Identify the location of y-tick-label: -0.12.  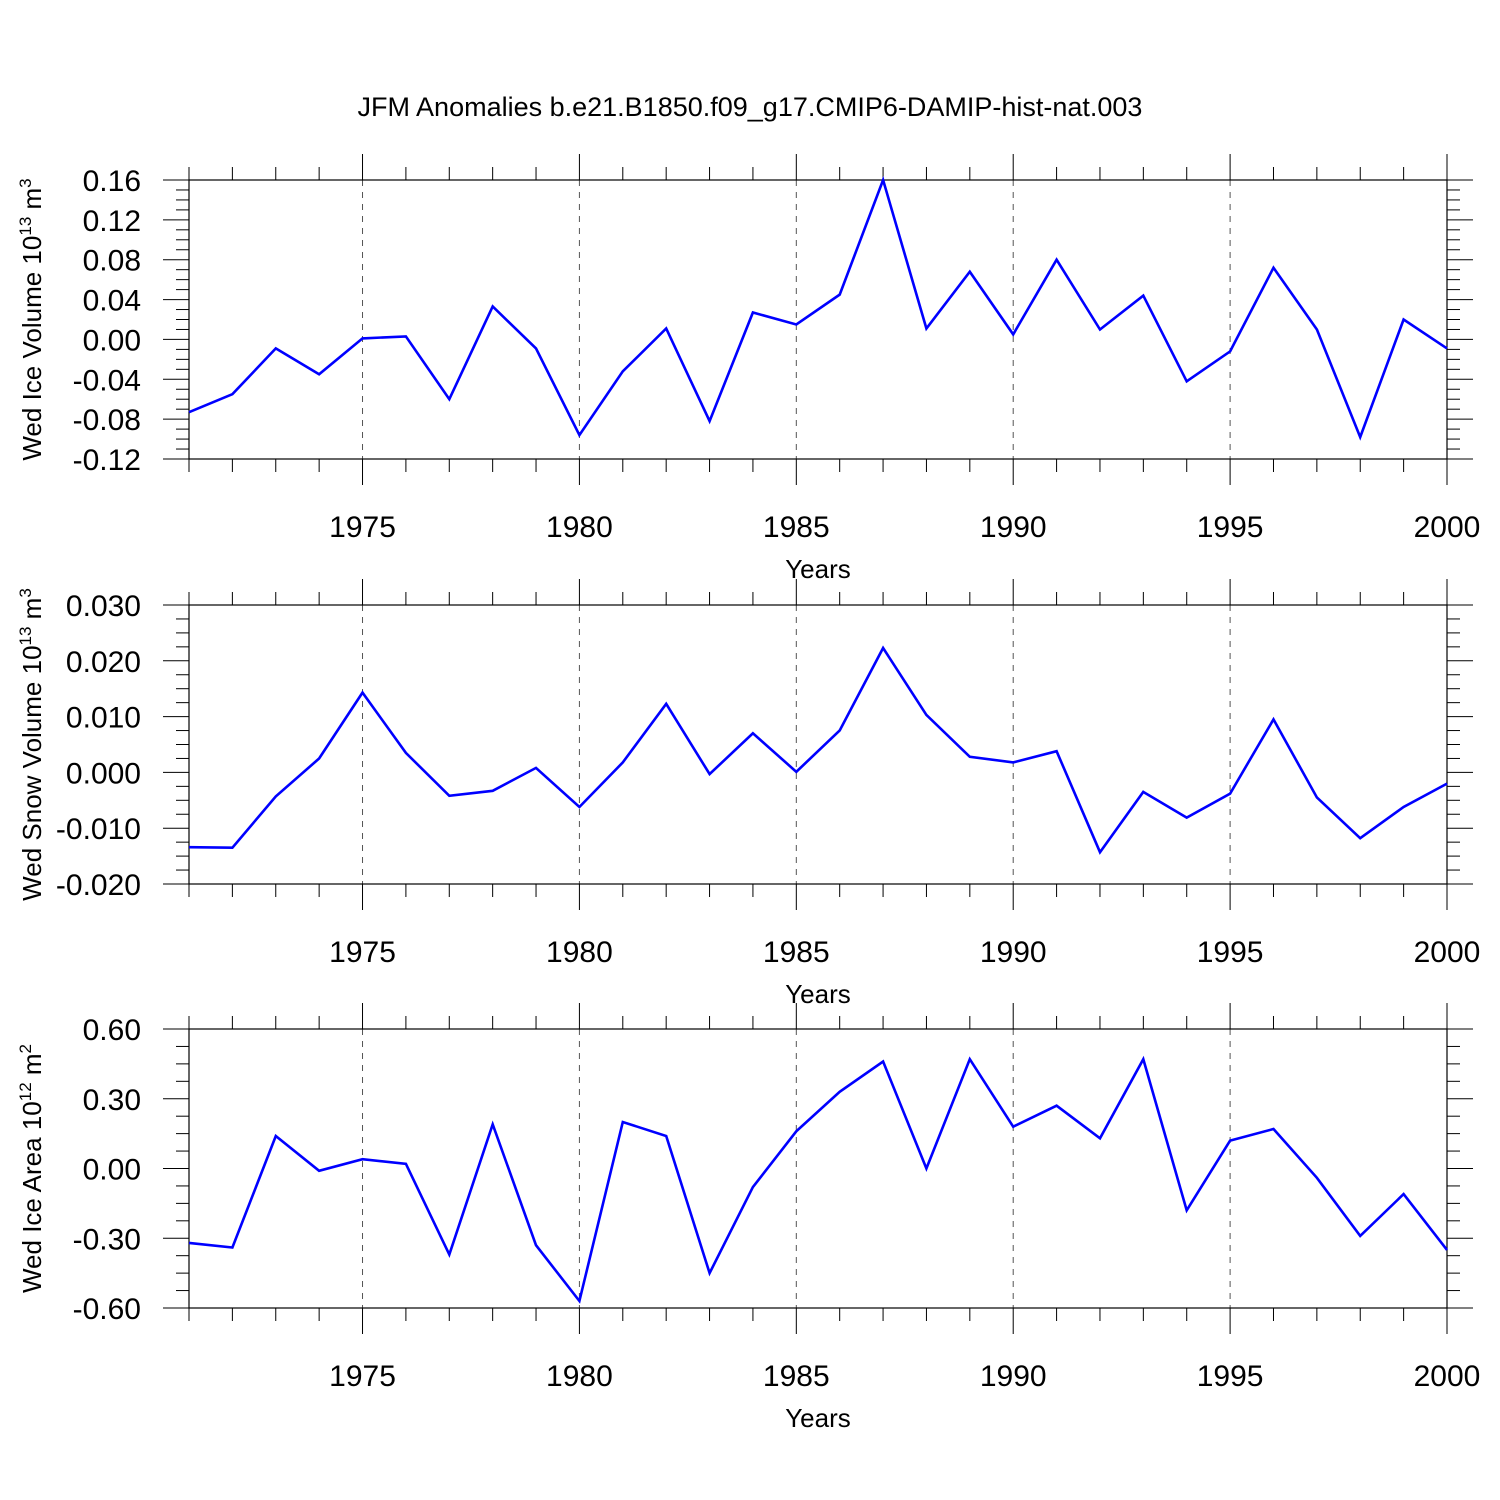
(107, 460).